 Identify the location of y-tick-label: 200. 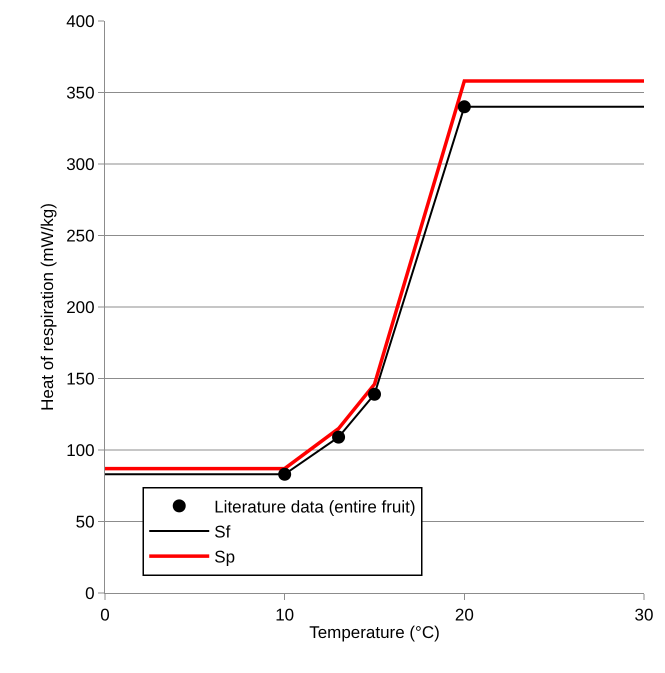
(80, 307).